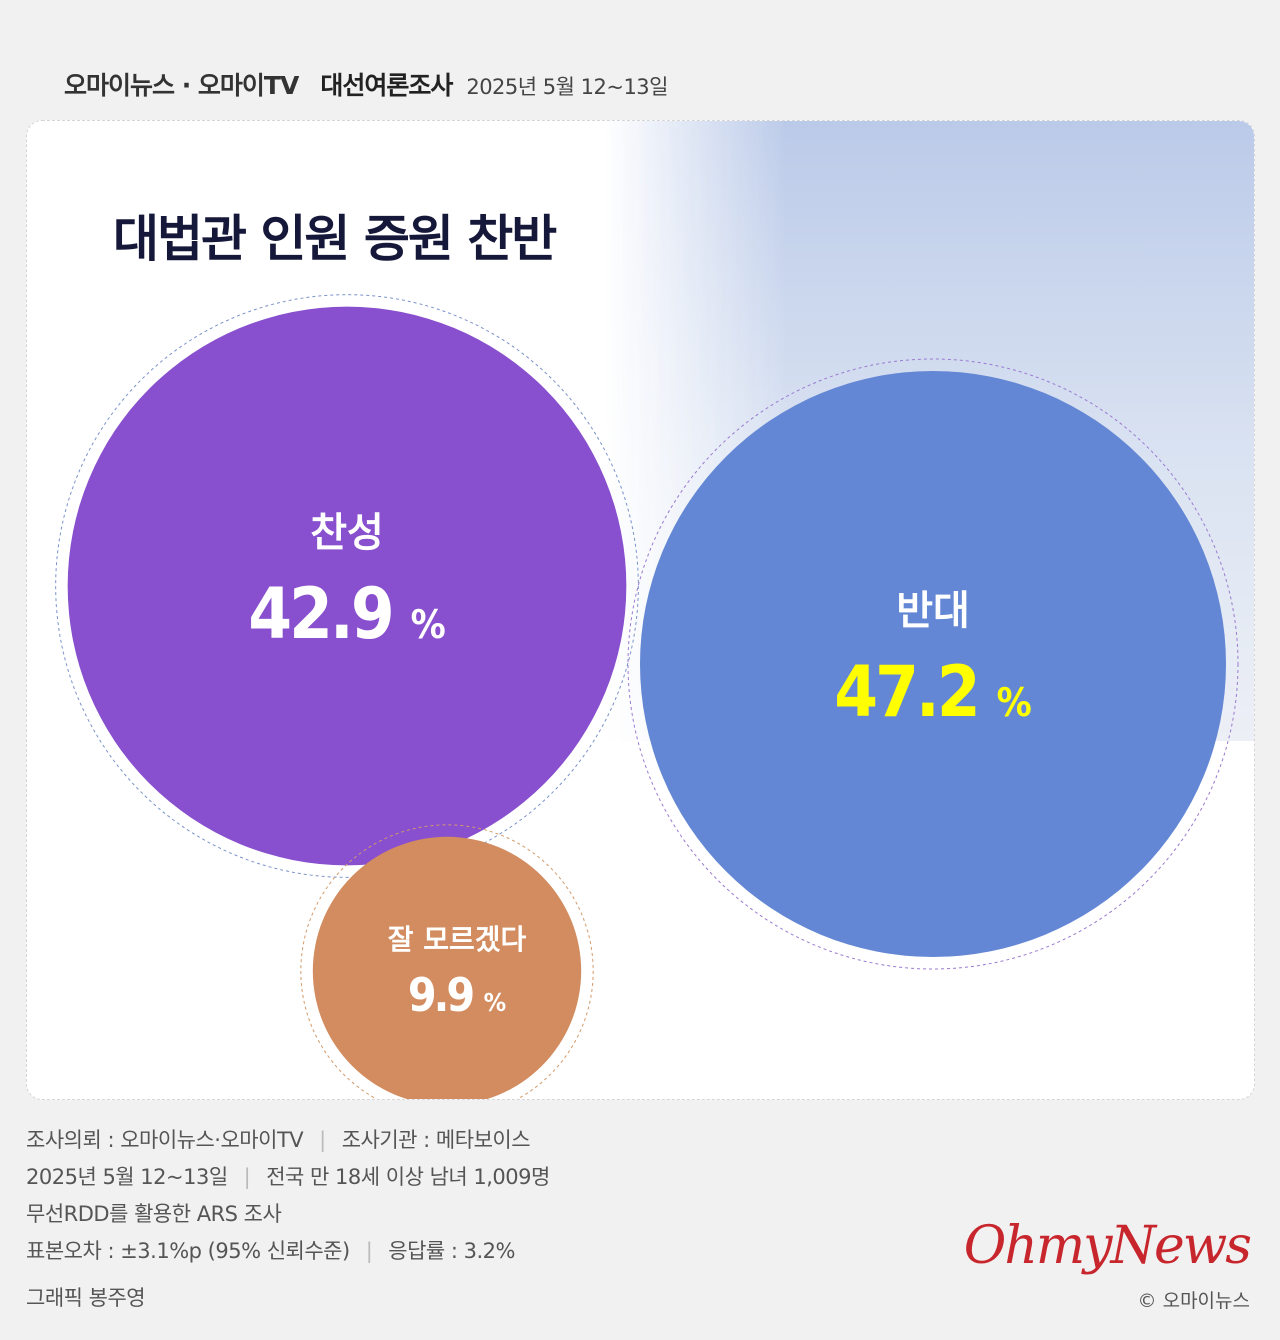  I want to click on bubble-outline-ring, so click(447, 961).